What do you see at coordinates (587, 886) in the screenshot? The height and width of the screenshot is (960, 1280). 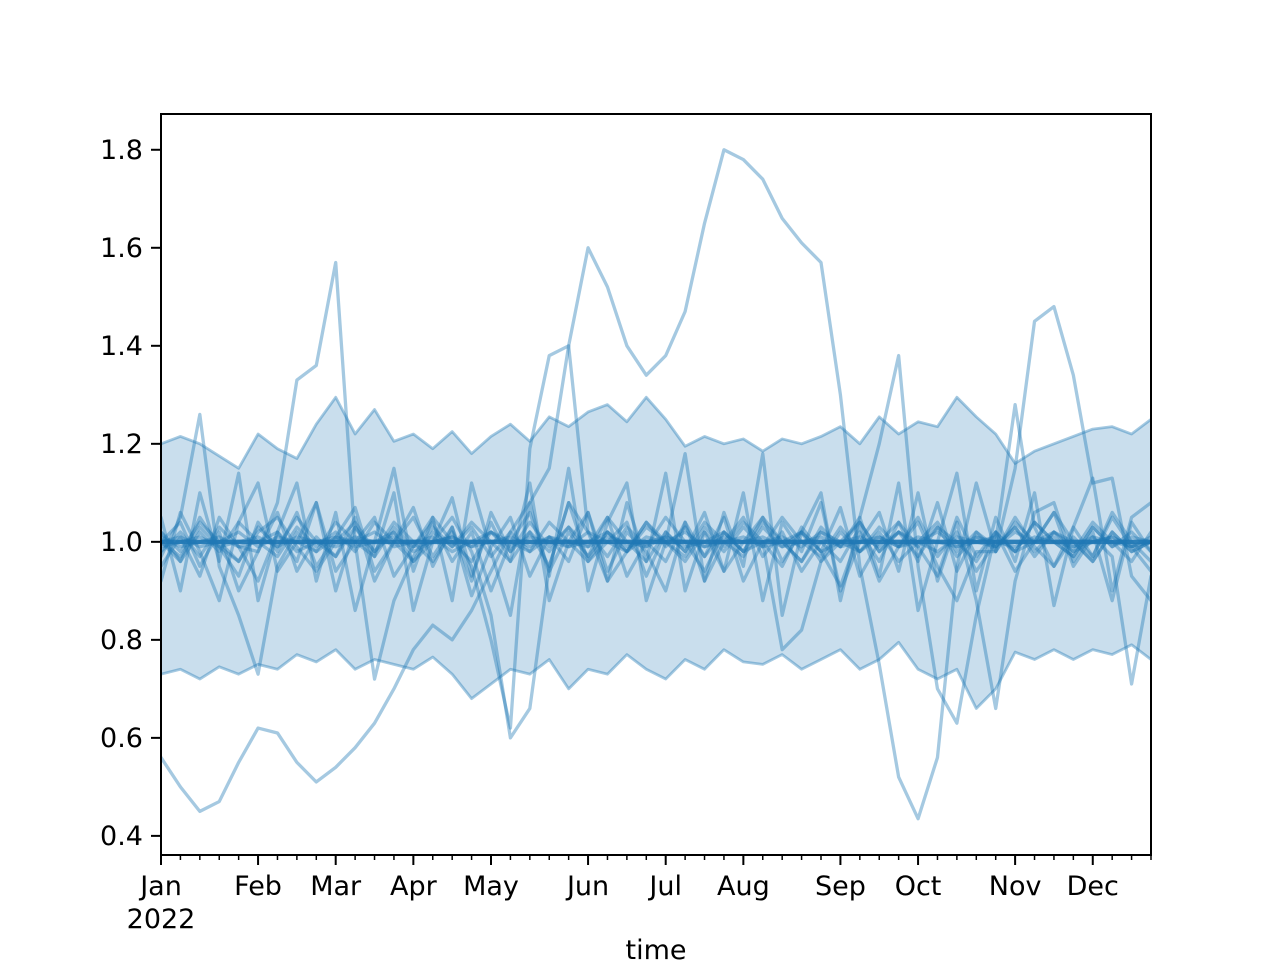 I see `x-tick-label: Jun` at bounding box center [587, 886].